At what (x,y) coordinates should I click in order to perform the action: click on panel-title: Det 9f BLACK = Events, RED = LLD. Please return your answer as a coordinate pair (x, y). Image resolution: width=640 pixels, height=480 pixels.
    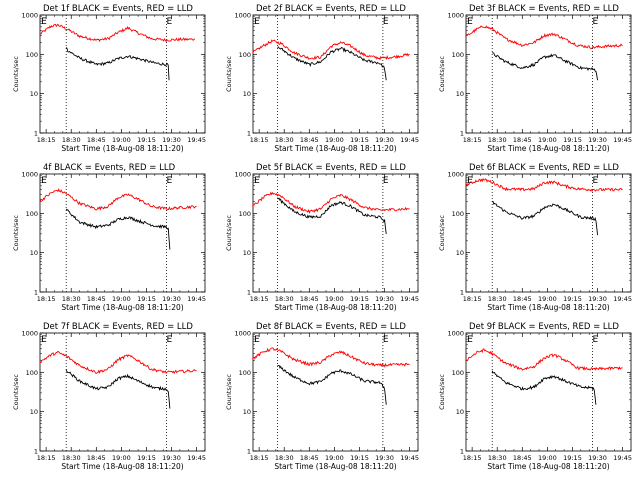
    Looking at the image, I should click on (544, 327).